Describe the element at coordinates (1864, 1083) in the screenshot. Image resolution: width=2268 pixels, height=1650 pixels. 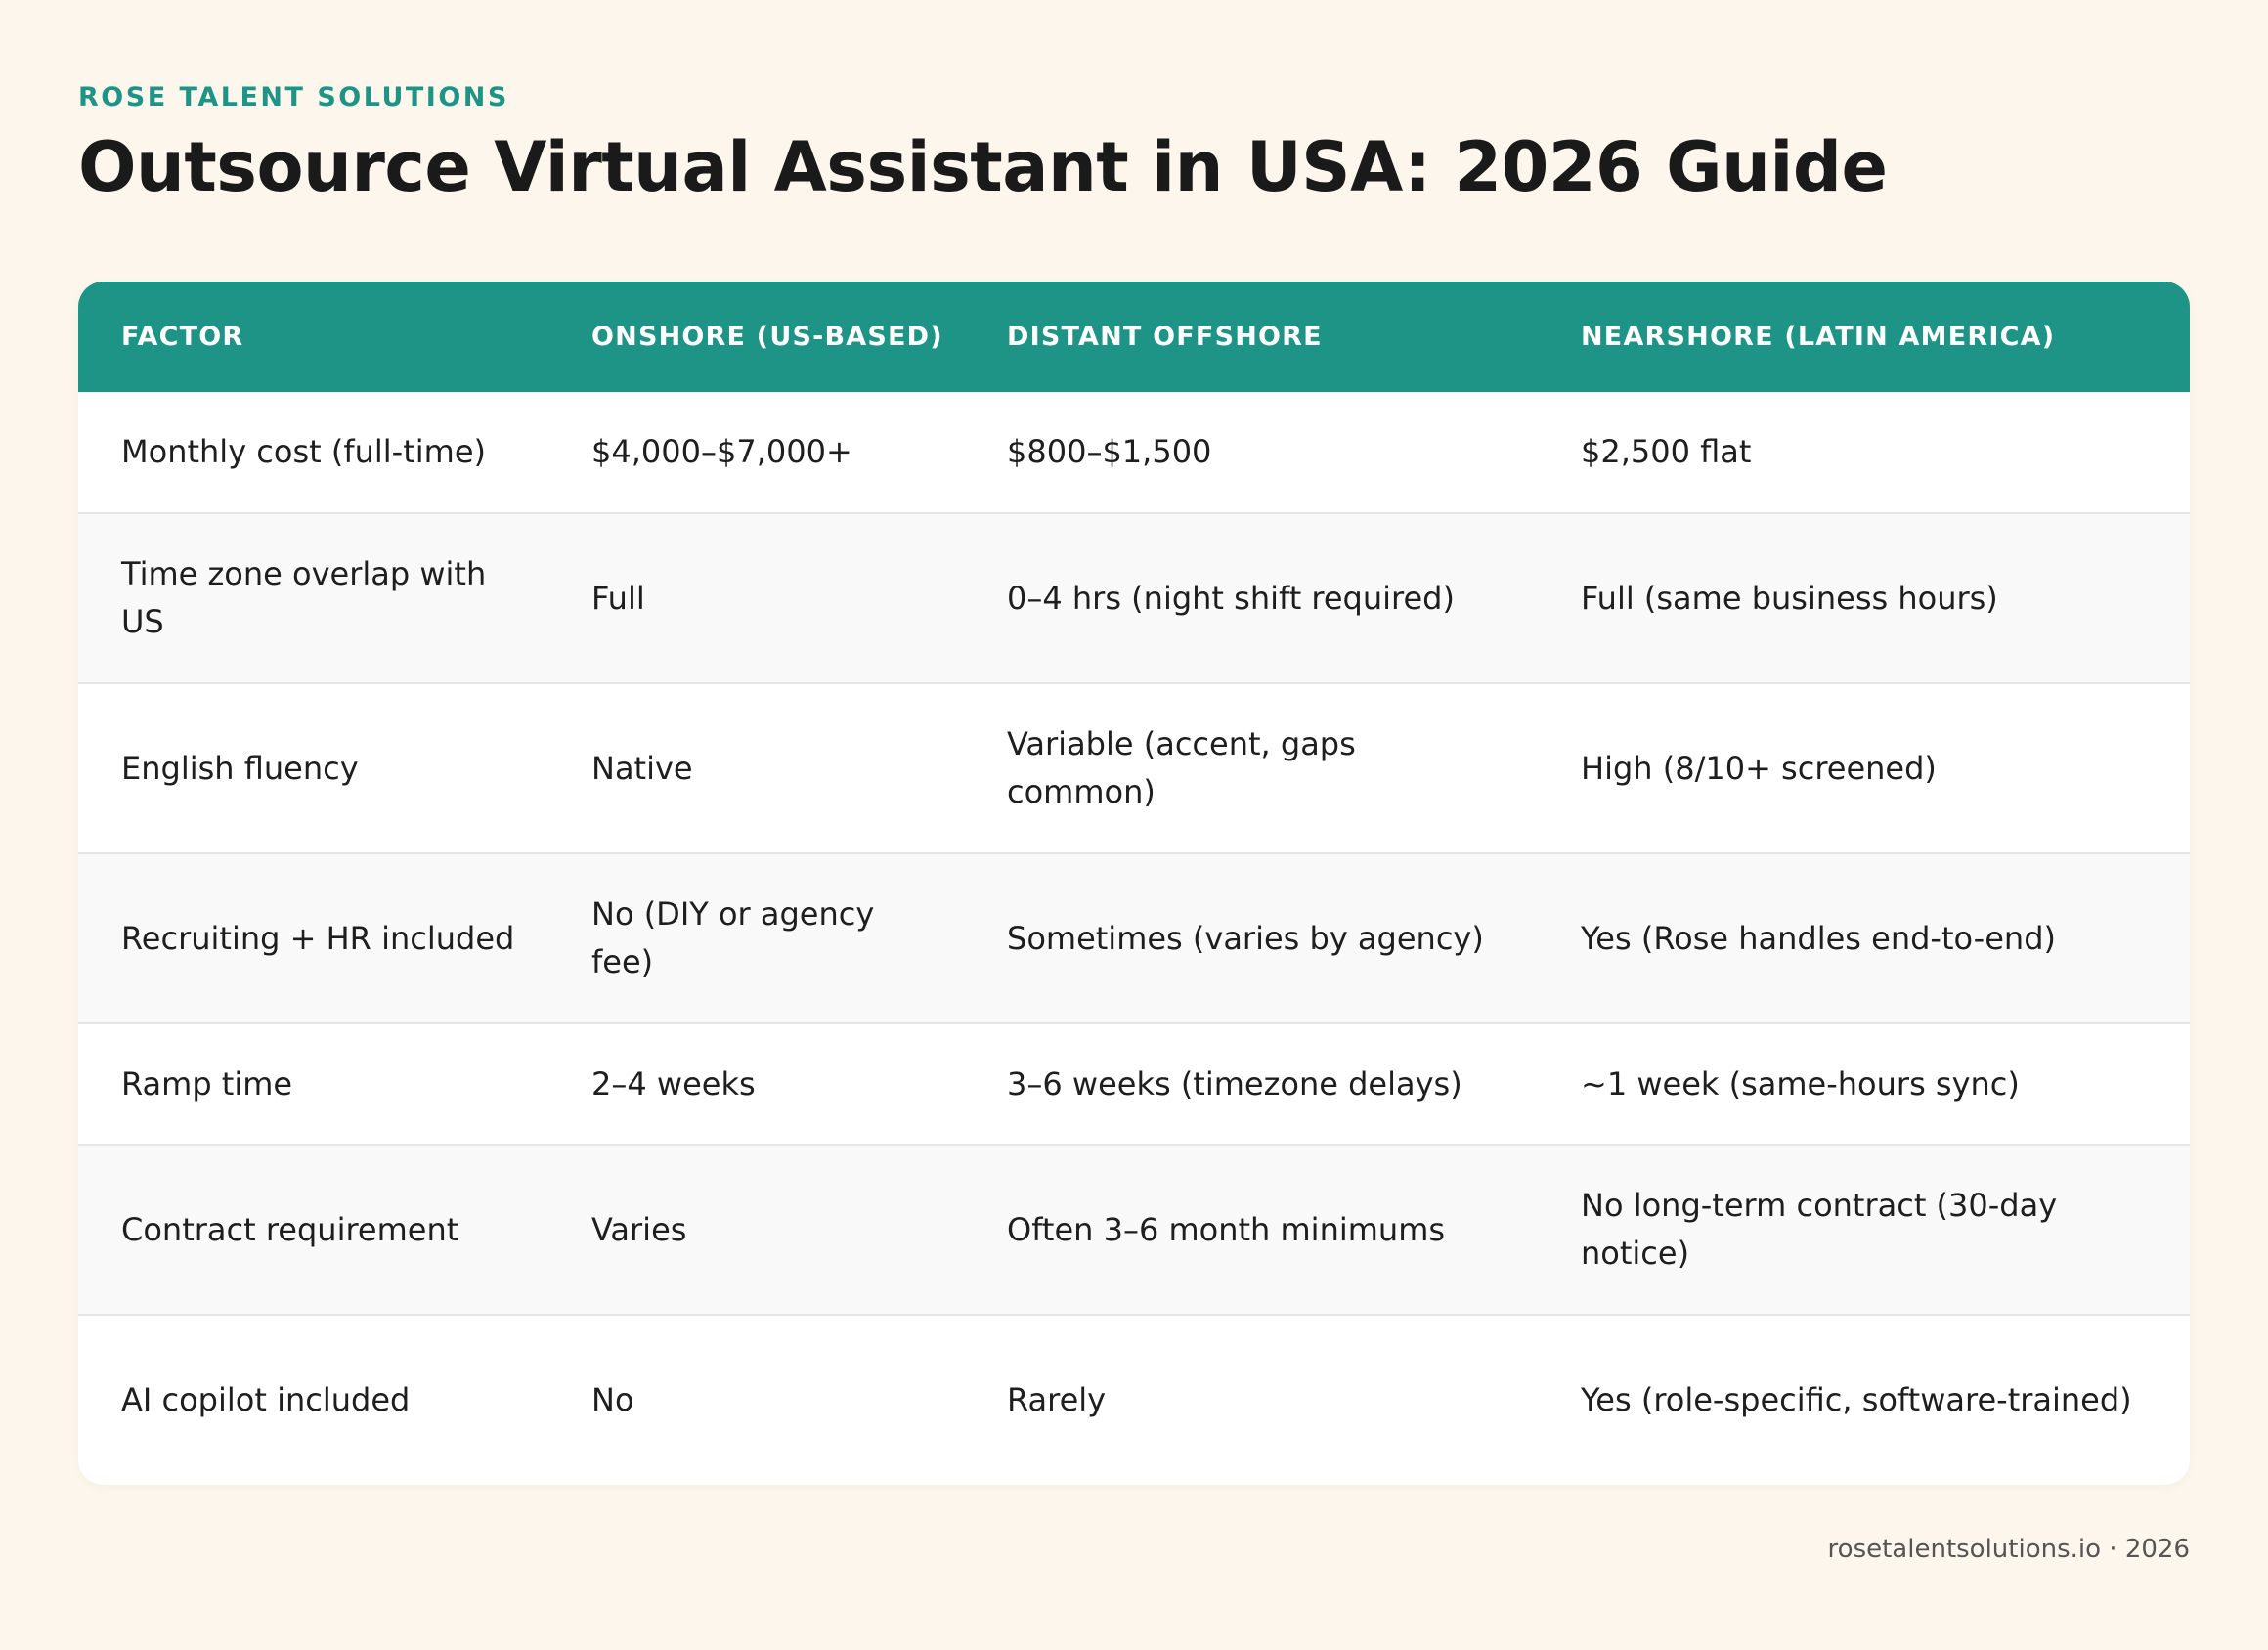
I see `cell-nearshore: ~1 week (same-hours sync)` at that location.